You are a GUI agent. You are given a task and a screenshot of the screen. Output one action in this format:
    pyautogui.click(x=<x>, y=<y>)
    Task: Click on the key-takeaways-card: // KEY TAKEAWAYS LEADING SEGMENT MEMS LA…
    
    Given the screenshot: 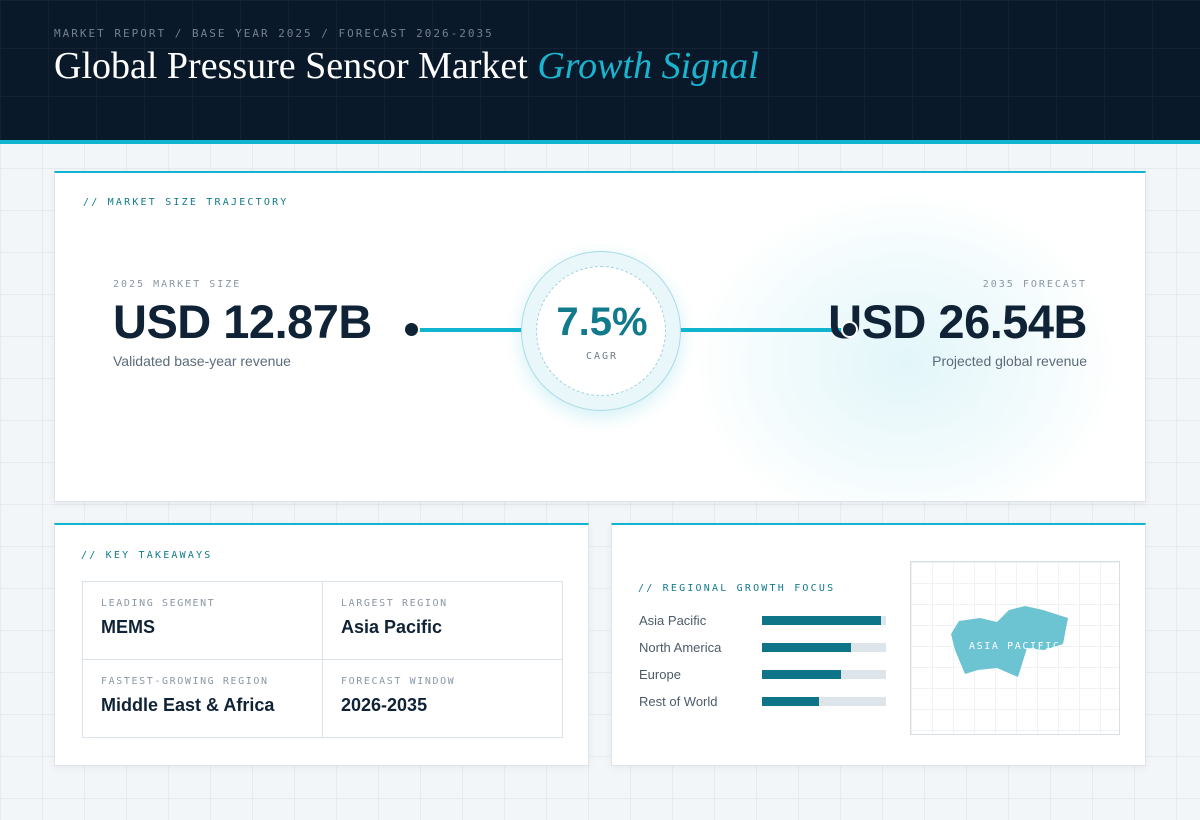 What is the action you would take?
    pyautogui.click(x=321, y=644)
    